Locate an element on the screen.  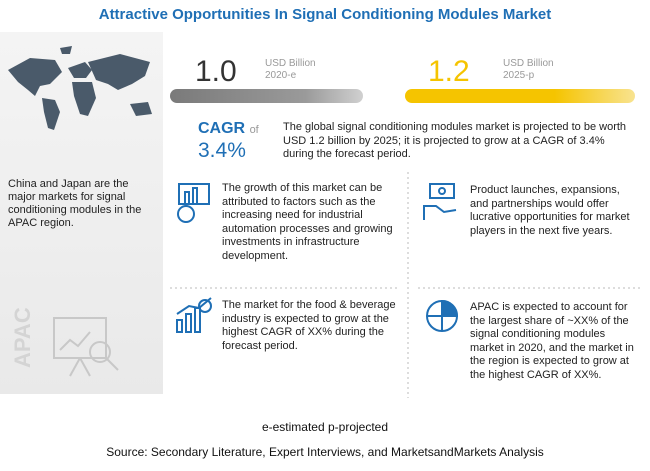
world-map is located at coordinates (80, 88).